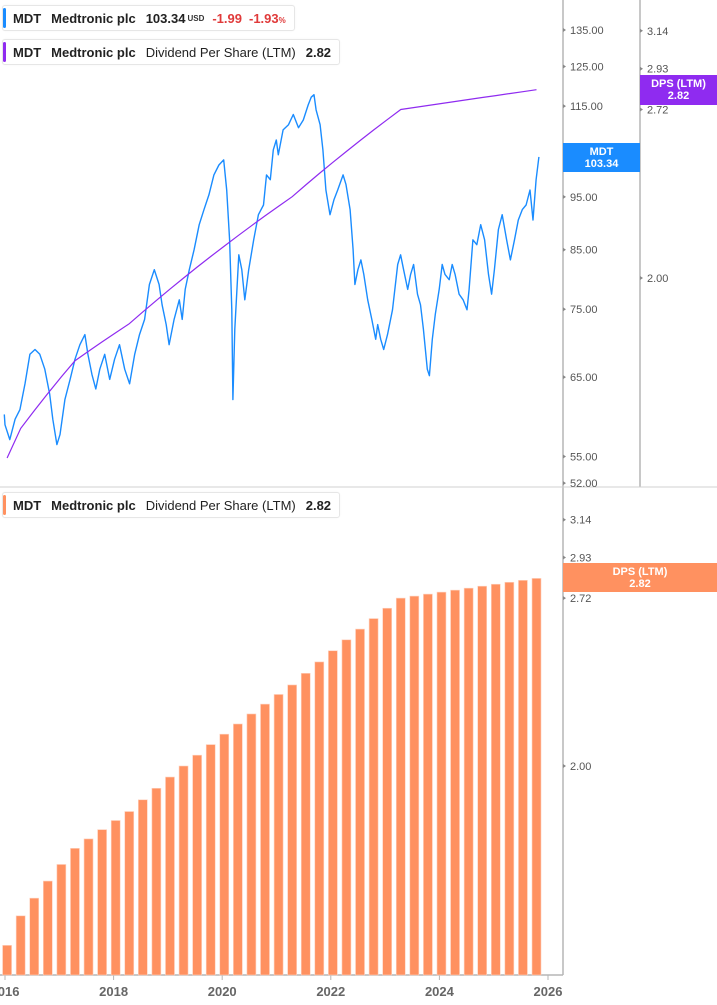  What do you see at coordinates (678, 84) in the screenshot?
I see `dps-tag-label: DPS (LTM)` at bounding box center [678, 84].